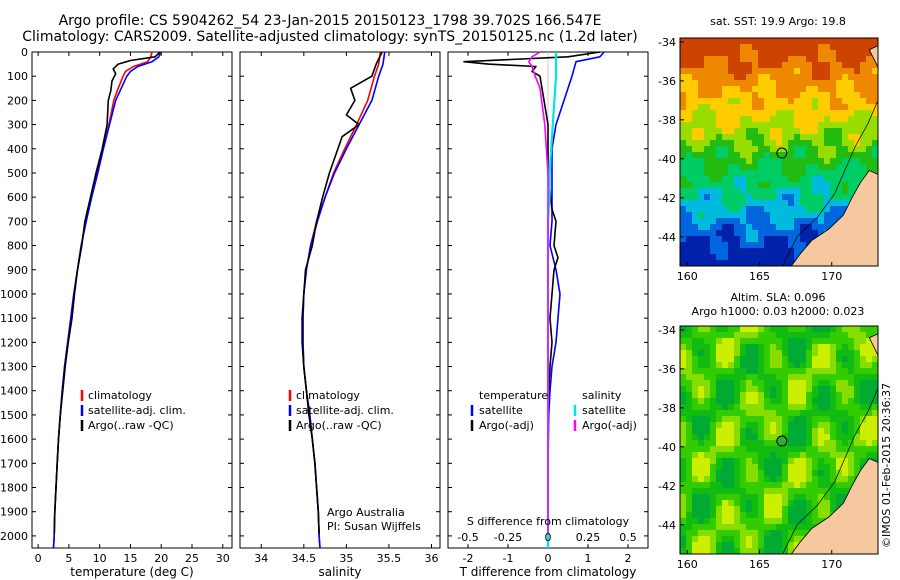 Image resolution: width=900 pixels, height=580 pixels. What do you see at coordinates (304, 558) in the screenshot?
I see `salinity-xtick-label: 34.5` at bounding box center [304, 558].